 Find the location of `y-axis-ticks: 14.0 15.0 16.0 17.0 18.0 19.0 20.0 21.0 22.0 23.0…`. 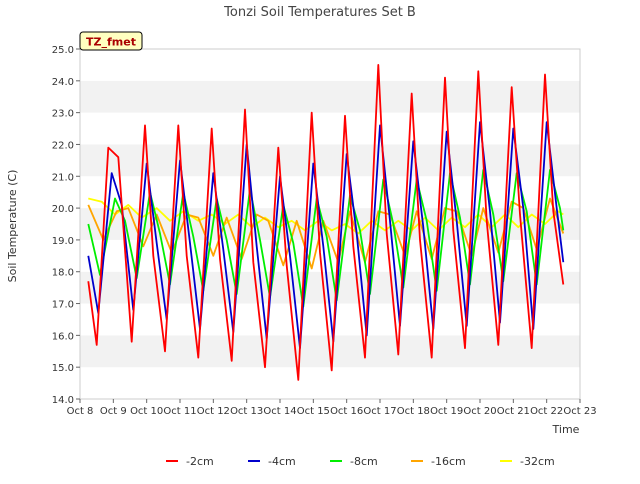

y-axis-ticks: 14.0 15.0 16.0 17.0 18.0 19.0 20.0 21.0 22.0 23.0… is located at coordinates (66, 225).